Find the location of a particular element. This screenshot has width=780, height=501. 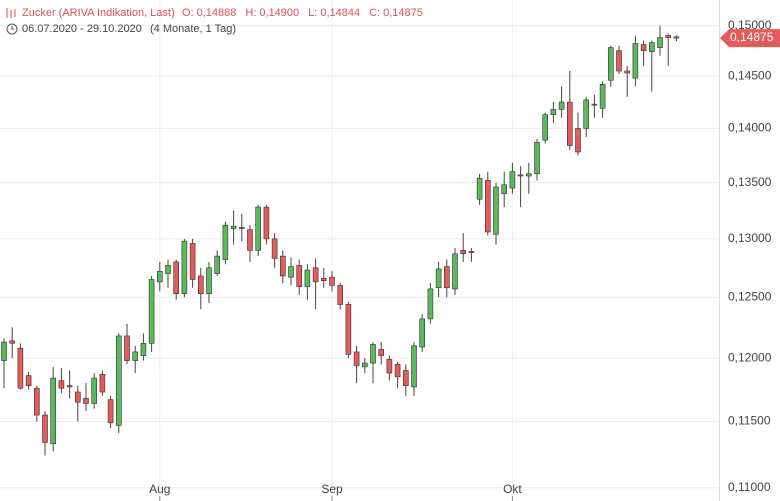

date-range: 06.07.2020 - 29.10.2020 is located at coordinates (82, 29).